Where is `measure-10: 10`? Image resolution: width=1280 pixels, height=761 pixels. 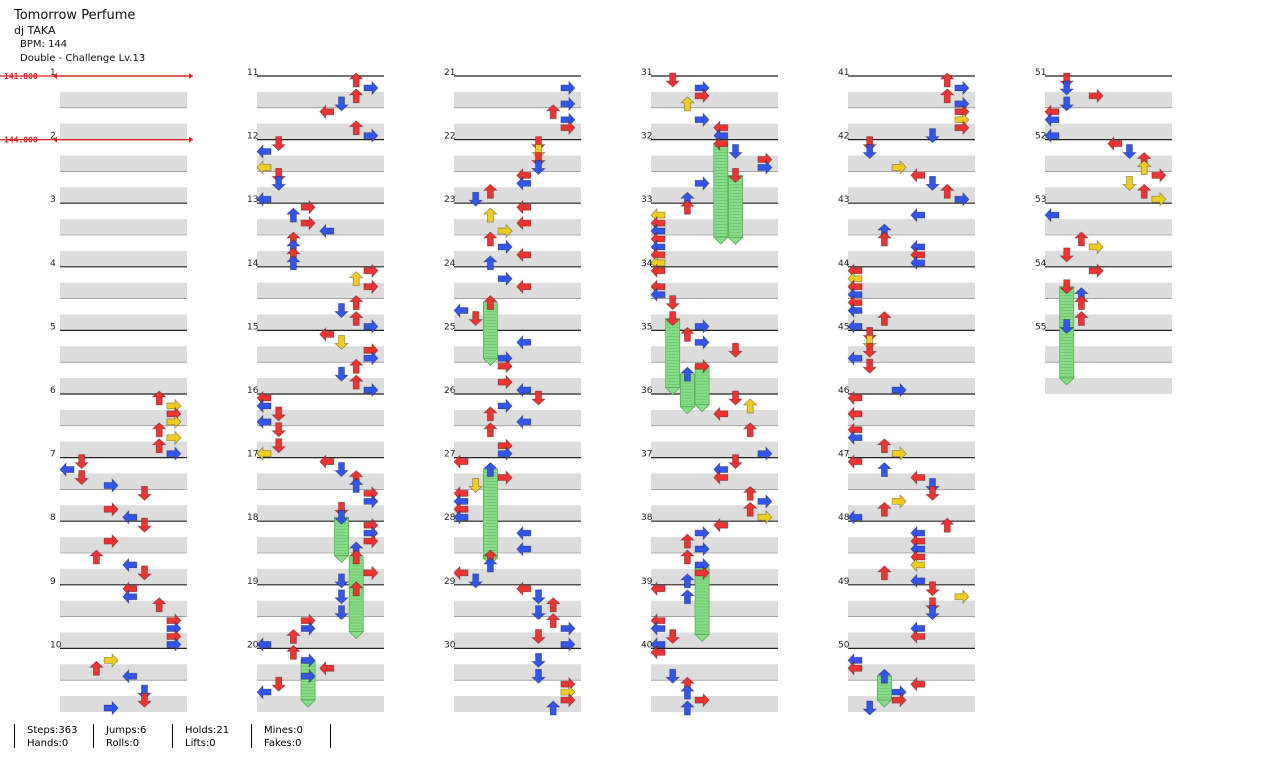
measure-10: 10 is located at coordinates (118, 676).